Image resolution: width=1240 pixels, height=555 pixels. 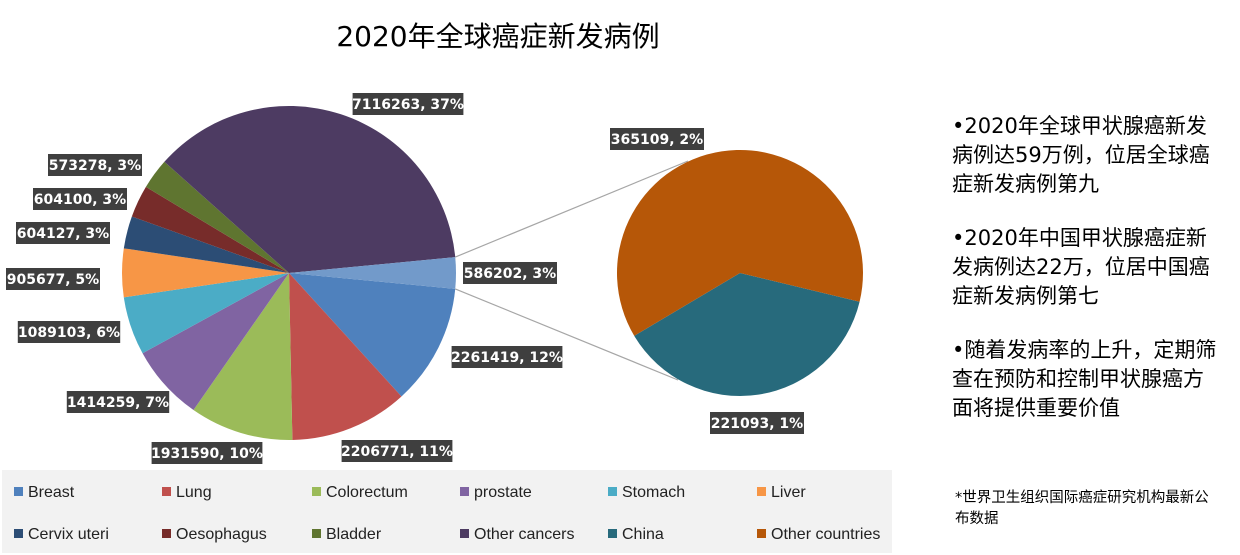 I want to click on label-stomach-box, so click(x=69, y=332).